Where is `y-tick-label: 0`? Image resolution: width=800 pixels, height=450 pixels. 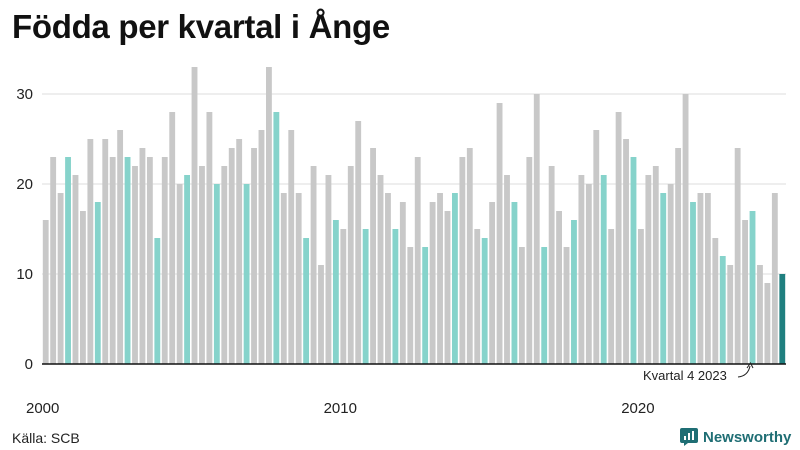
y-tick-label: 0 is located at coordinates (29, 364).